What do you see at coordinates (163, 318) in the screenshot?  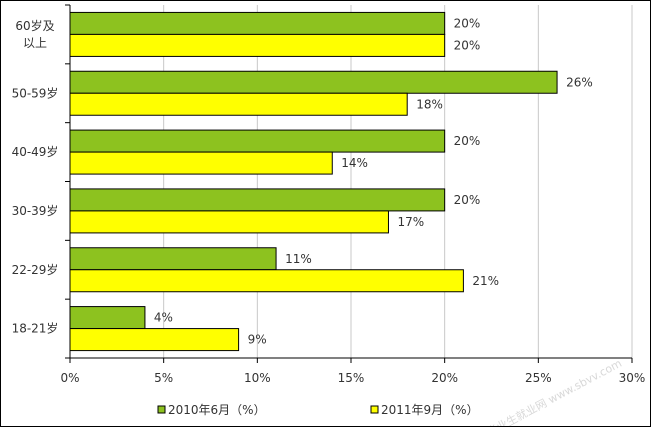 I see `data-label: 4%` at bounding box center [163, 318].